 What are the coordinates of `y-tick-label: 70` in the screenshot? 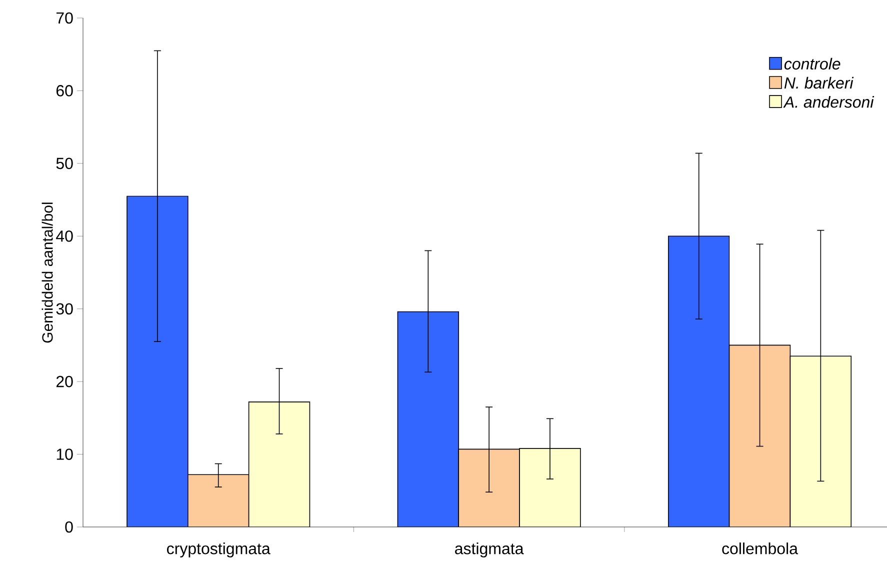 It's located at (64, 18).